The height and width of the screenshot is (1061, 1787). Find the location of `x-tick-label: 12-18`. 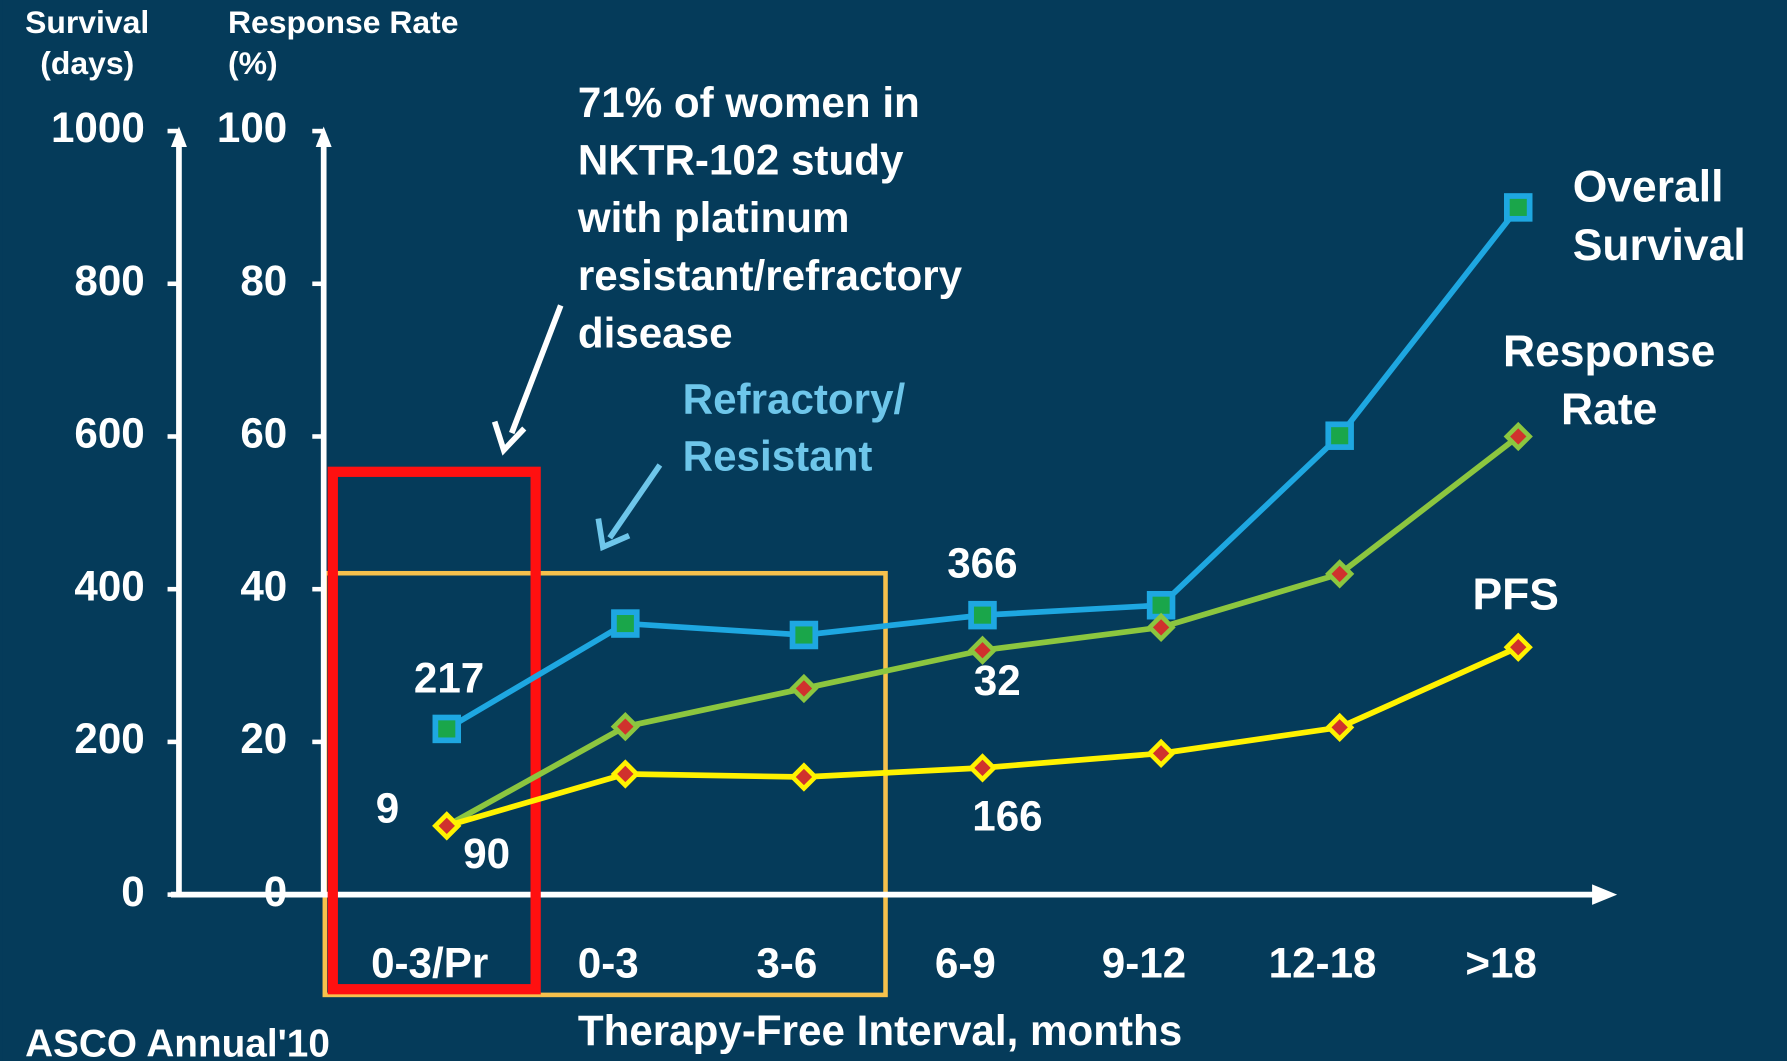

x-tick-label: 12-18 is located at coordinates (1323, 963).